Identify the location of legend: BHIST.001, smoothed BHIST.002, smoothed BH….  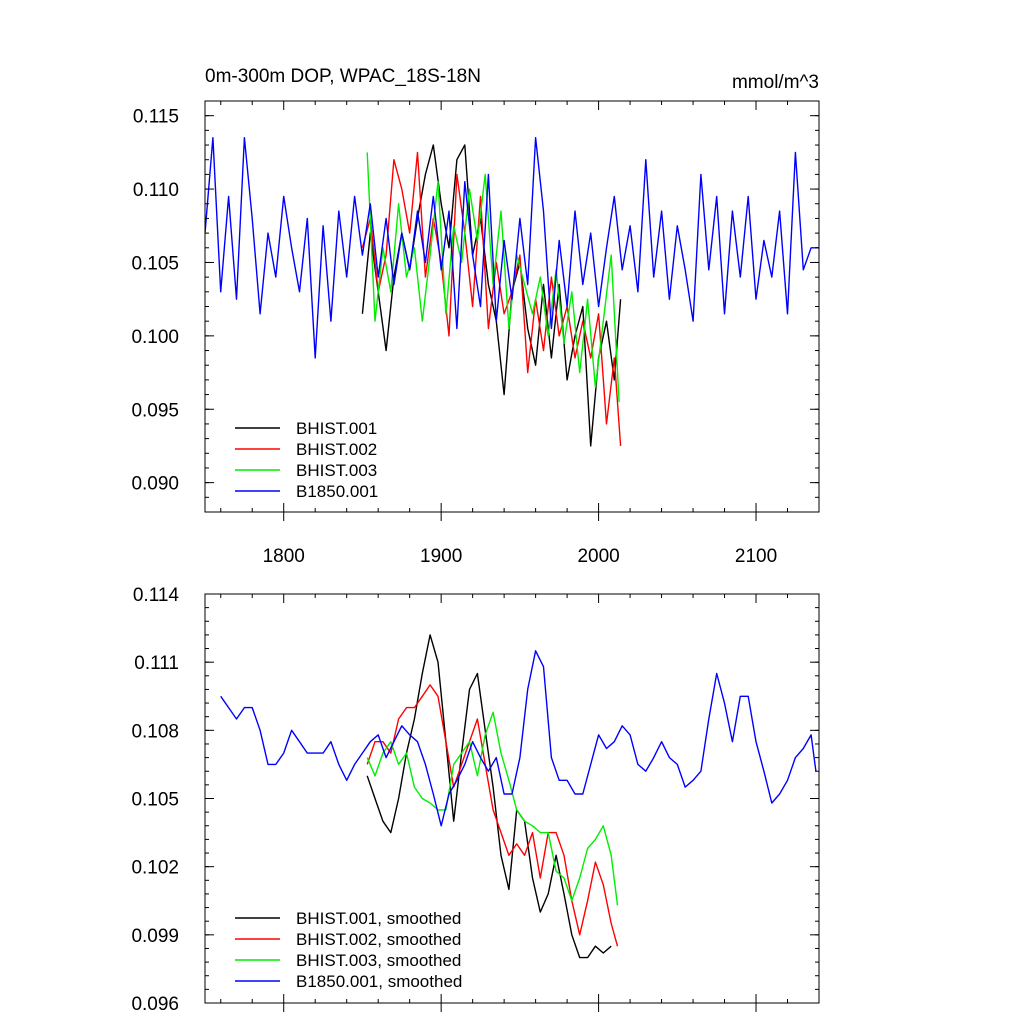
(348, 950).